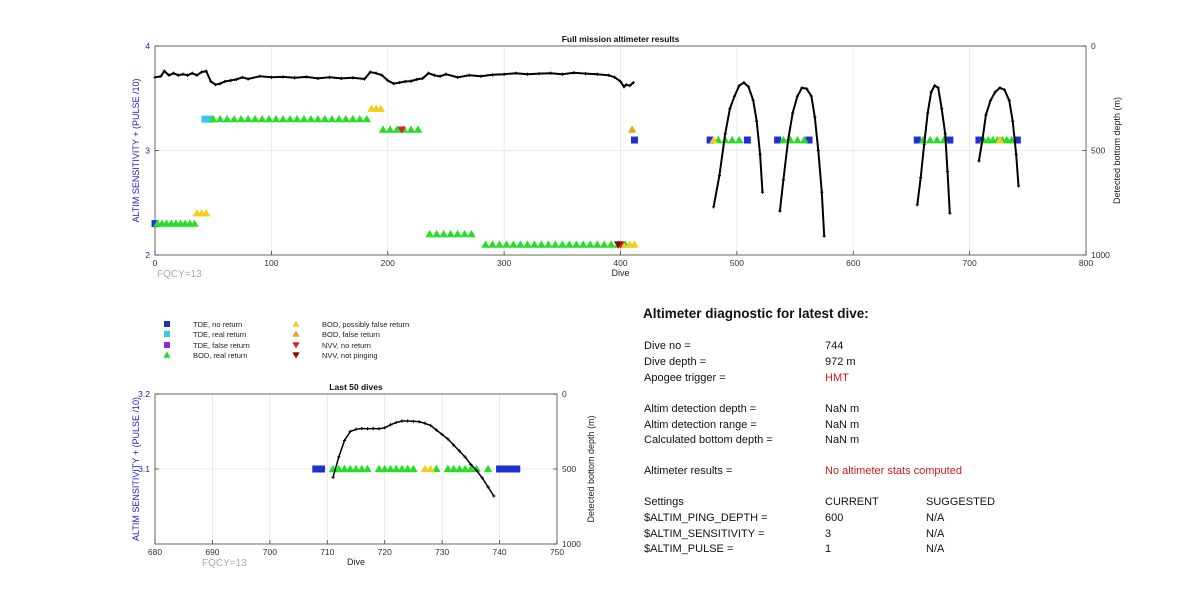 This screenshot has height=611, width=1200. I want to click on depth-dive-line, so click(998, 136).